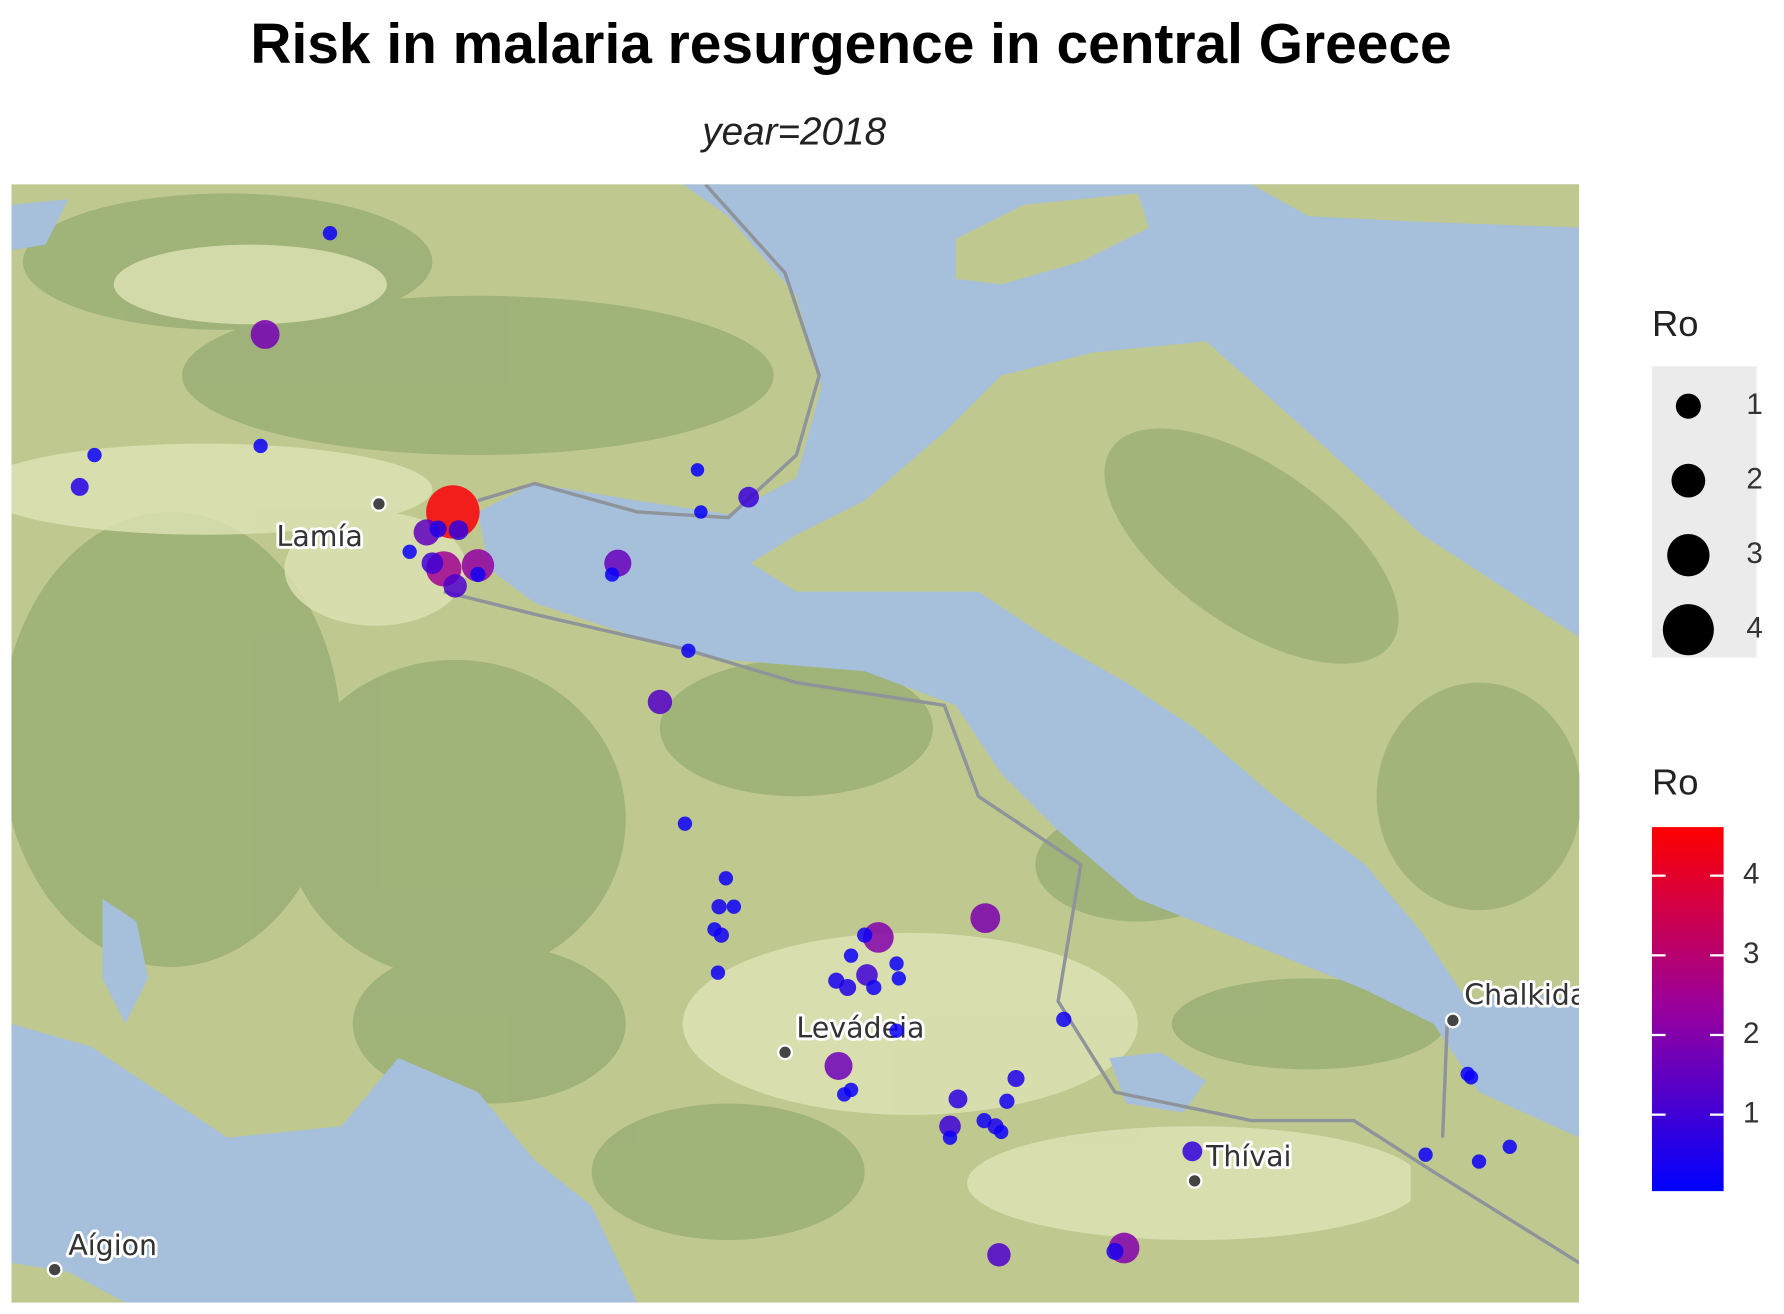 Image resolution: width=1784 pixels, height=1314 pixels. What do you see at coordinates (1248, 1156) in the screenshot?
I see `place-label: Thívai` at bounding box center [1248, 1156].